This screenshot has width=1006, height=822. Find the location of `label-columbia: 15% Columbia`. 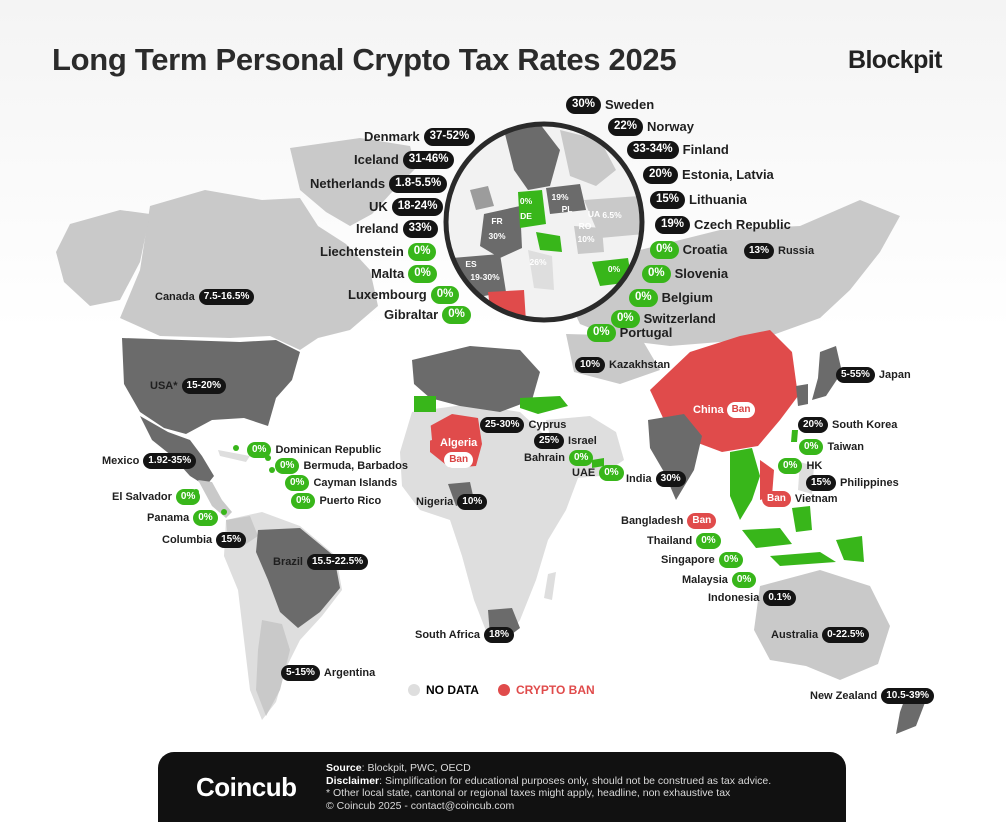

label-columbia: 15% Columbia is located at coordinates (204, 540).